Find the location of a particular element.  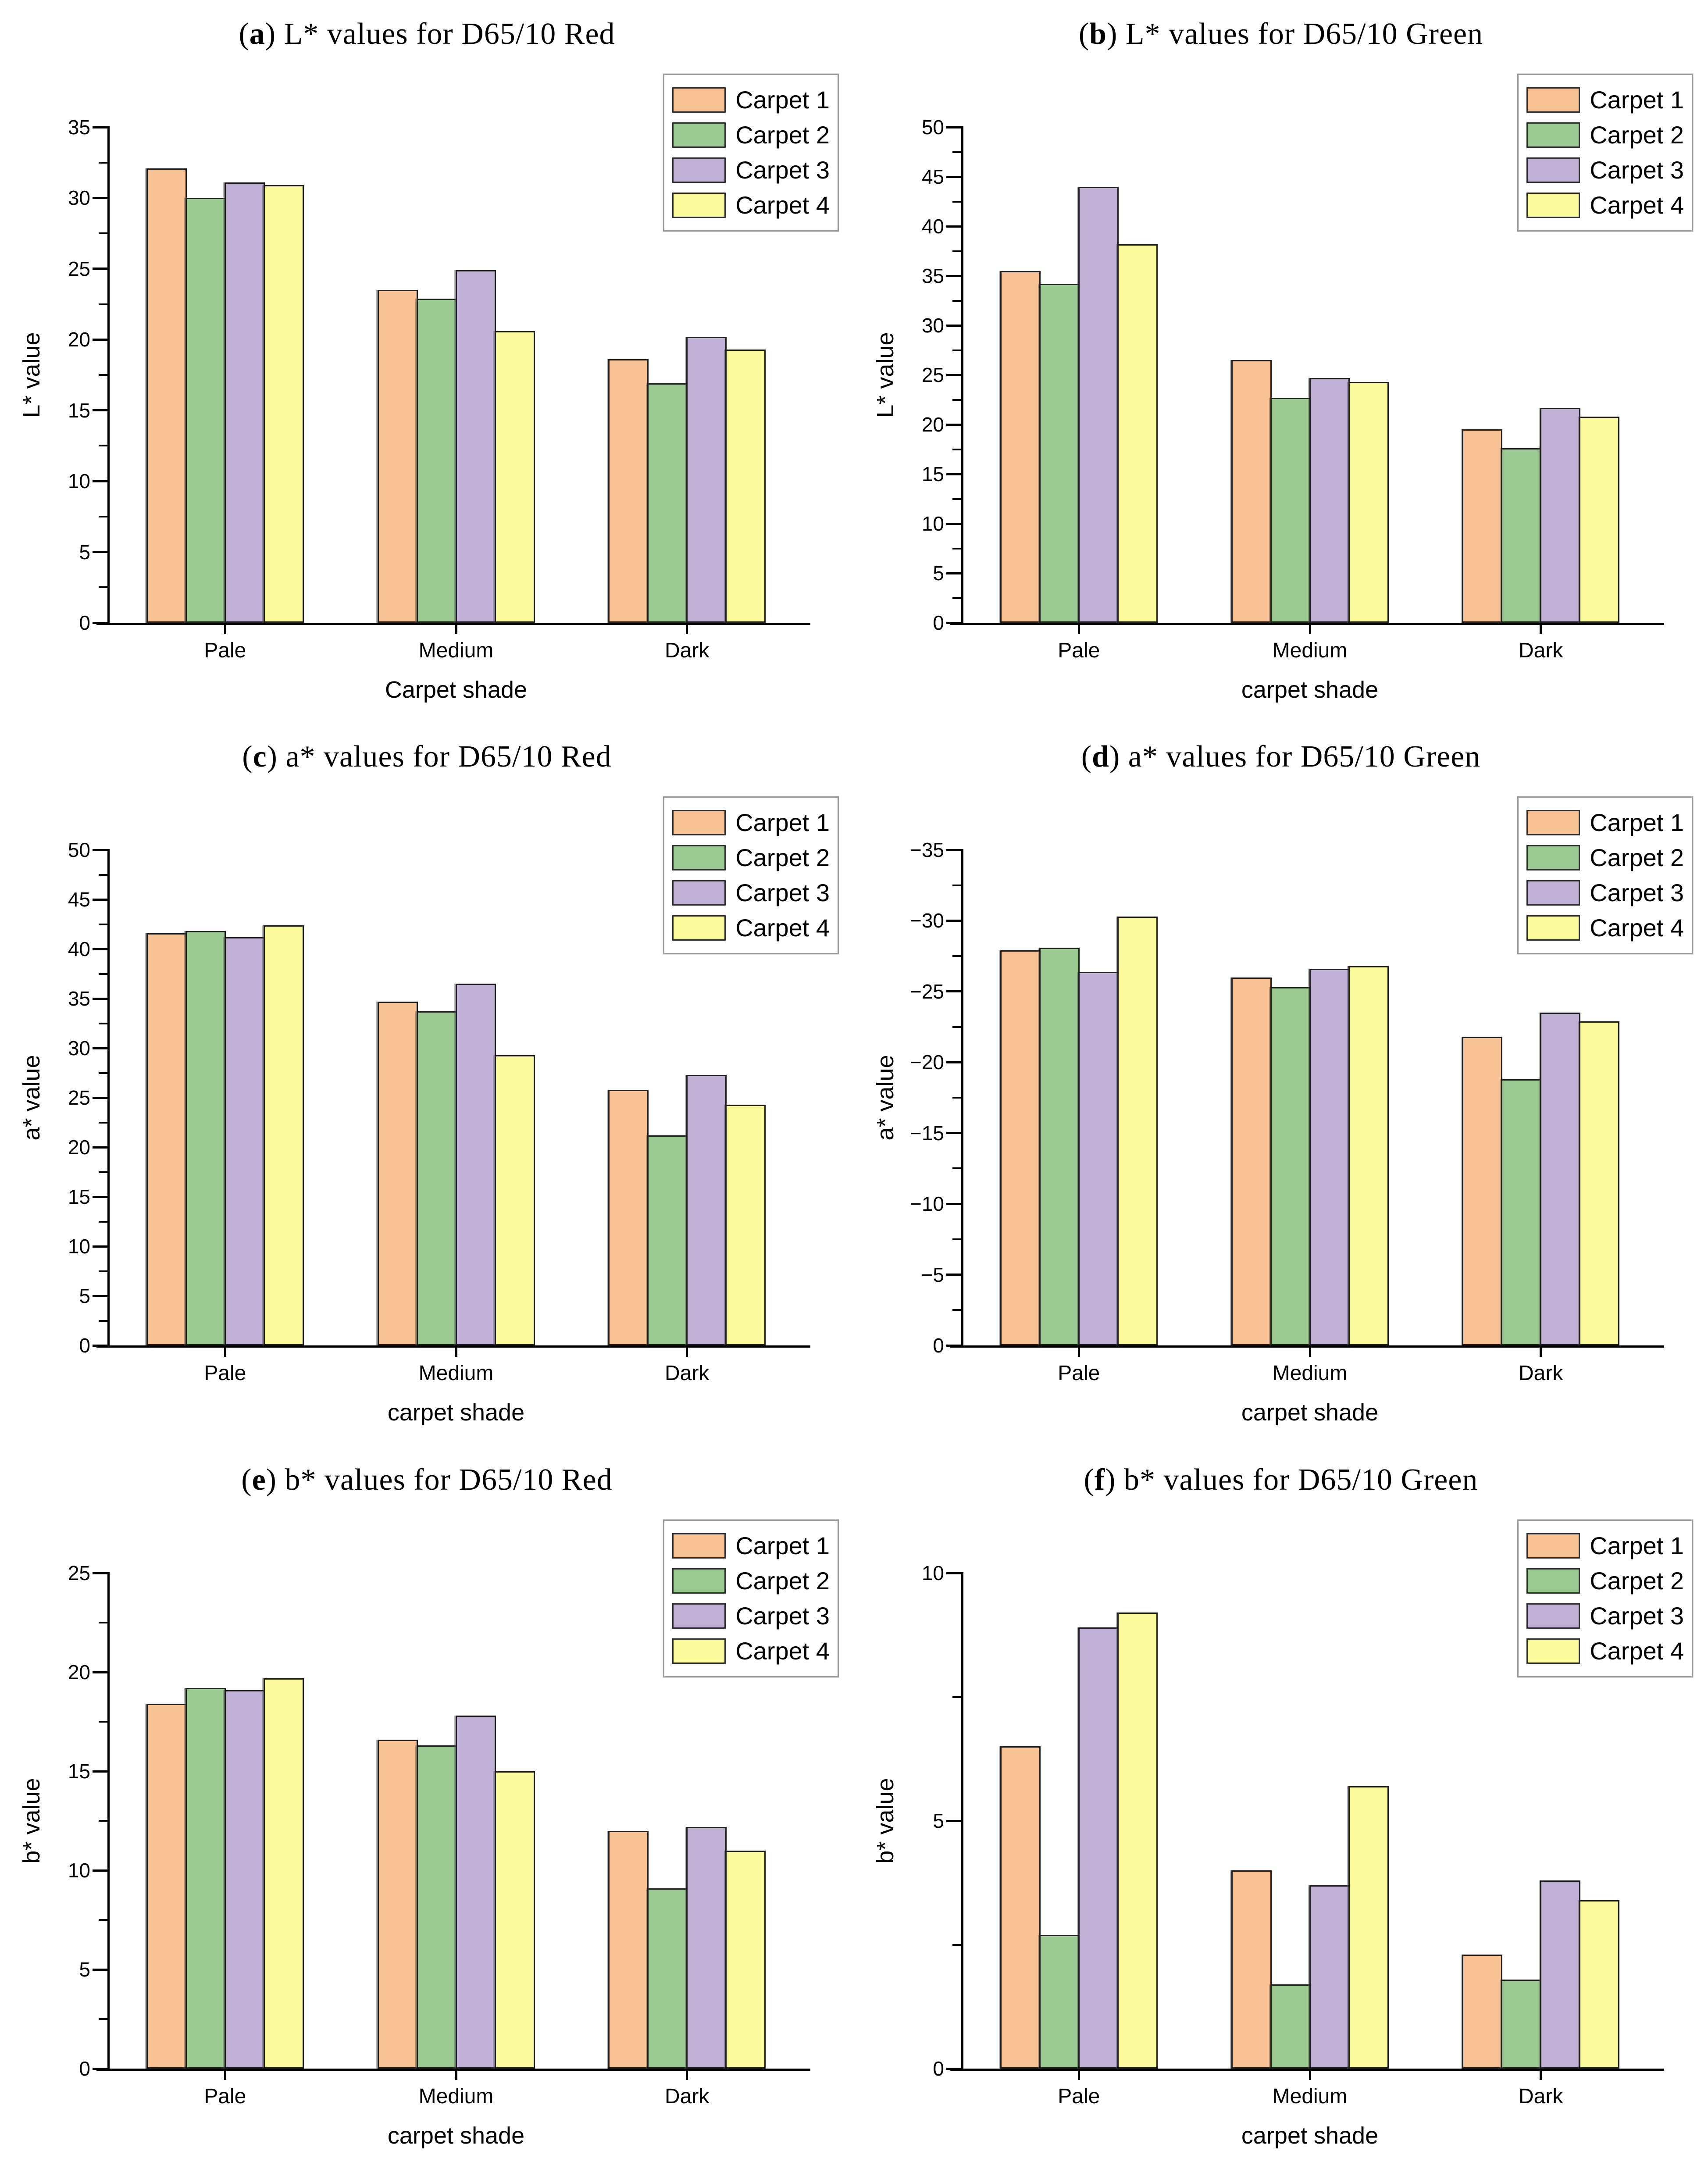

y-tick-label: 10 is located at coordinates (79, 1246).